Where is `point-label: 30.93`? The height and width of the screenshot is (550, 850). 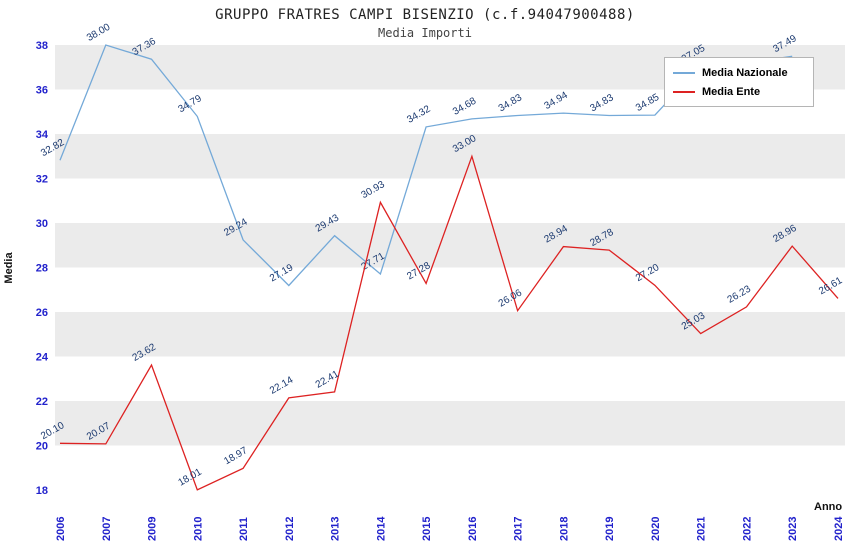
point-label: 30.93 is located at coordinates (374, 190).